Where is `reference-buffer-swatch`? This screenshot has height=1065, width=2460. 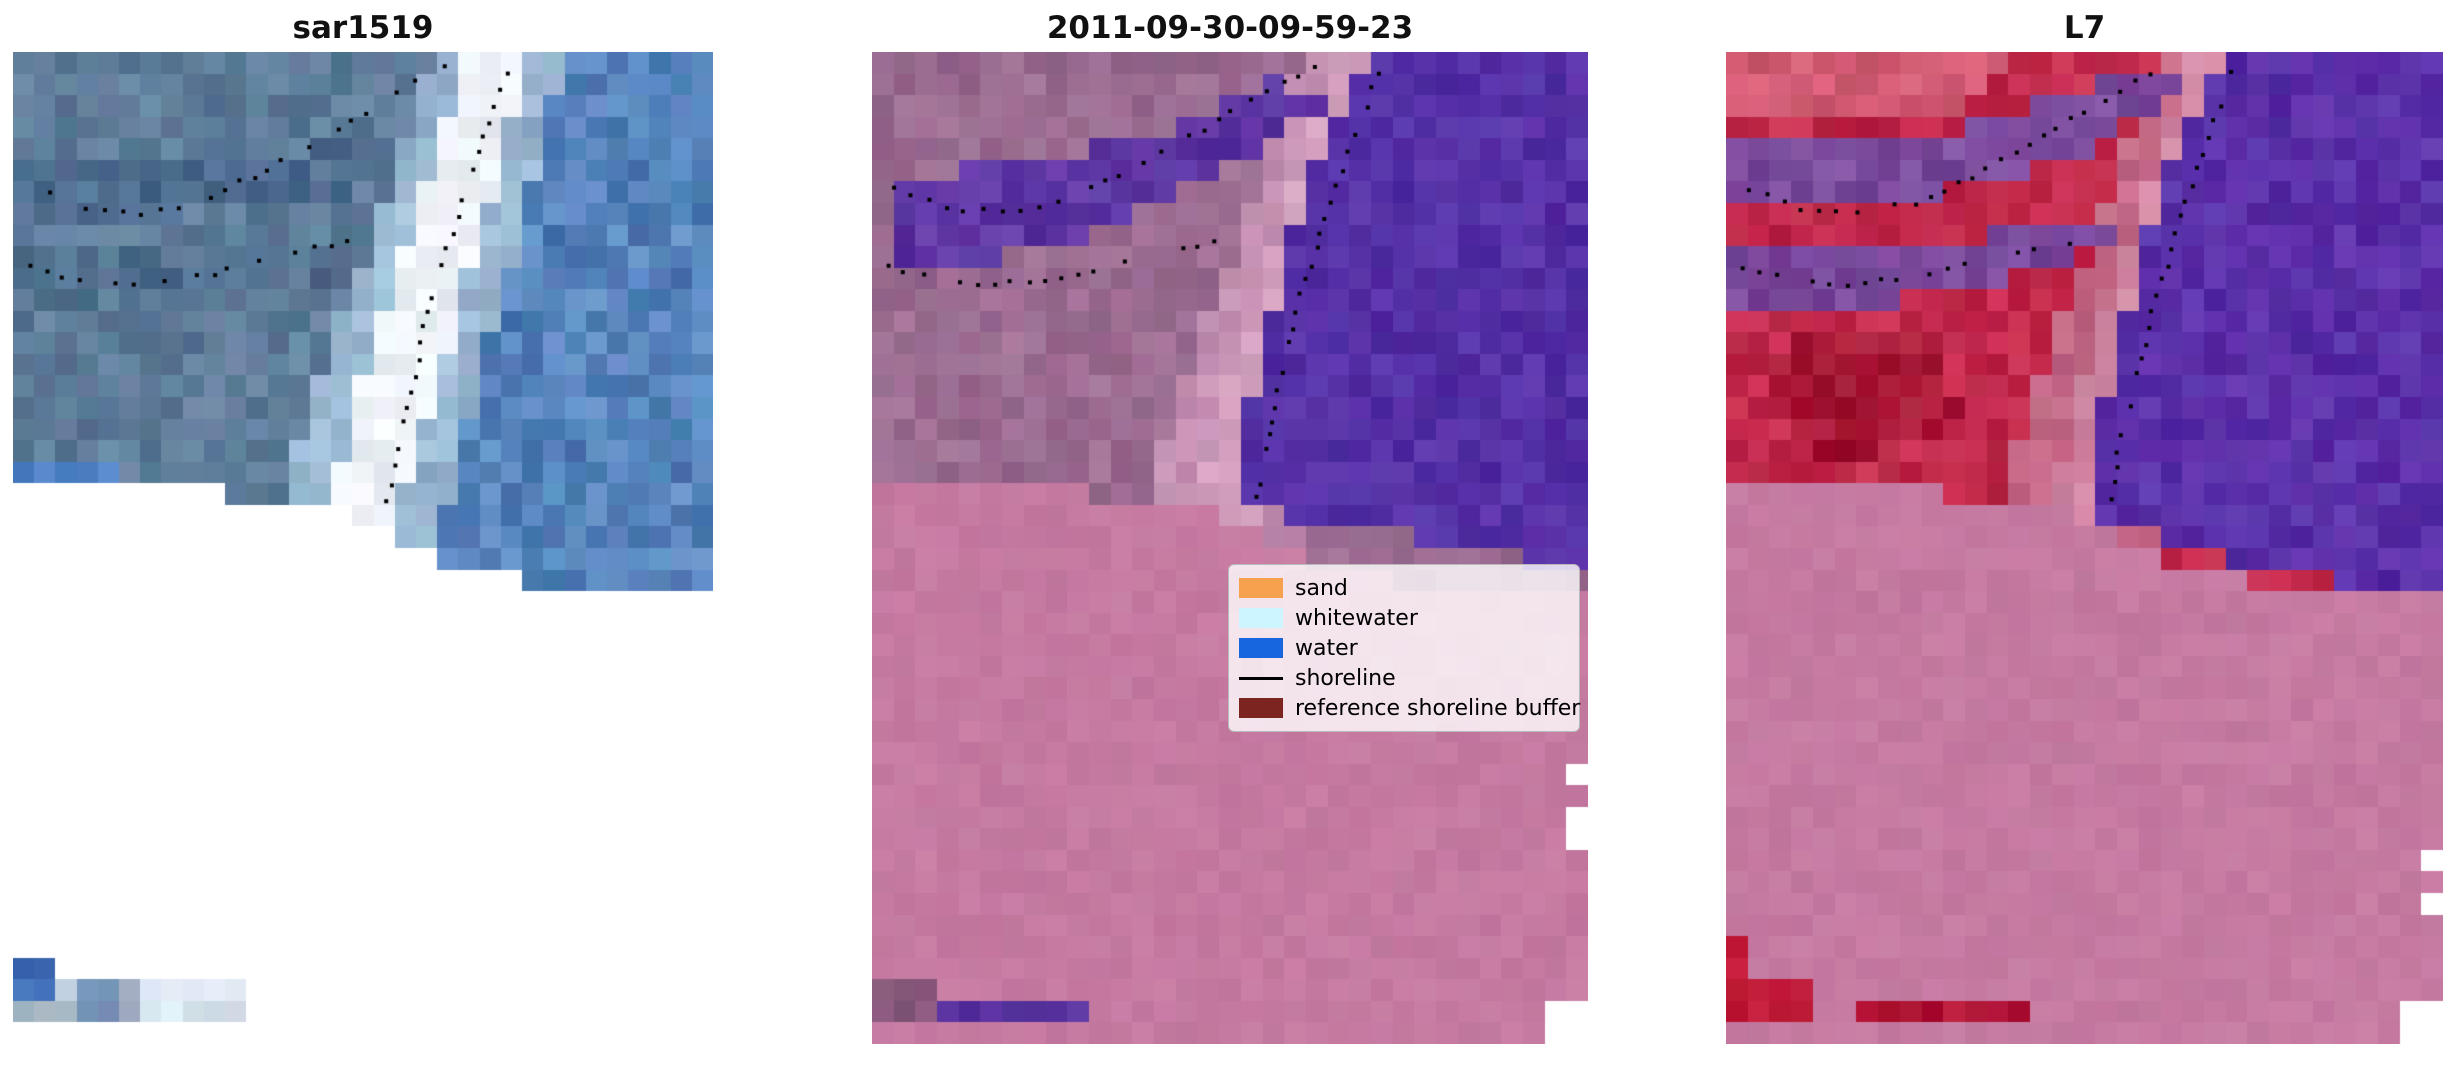
reference-buffer-swatch is located at coordinates (1261, 708).